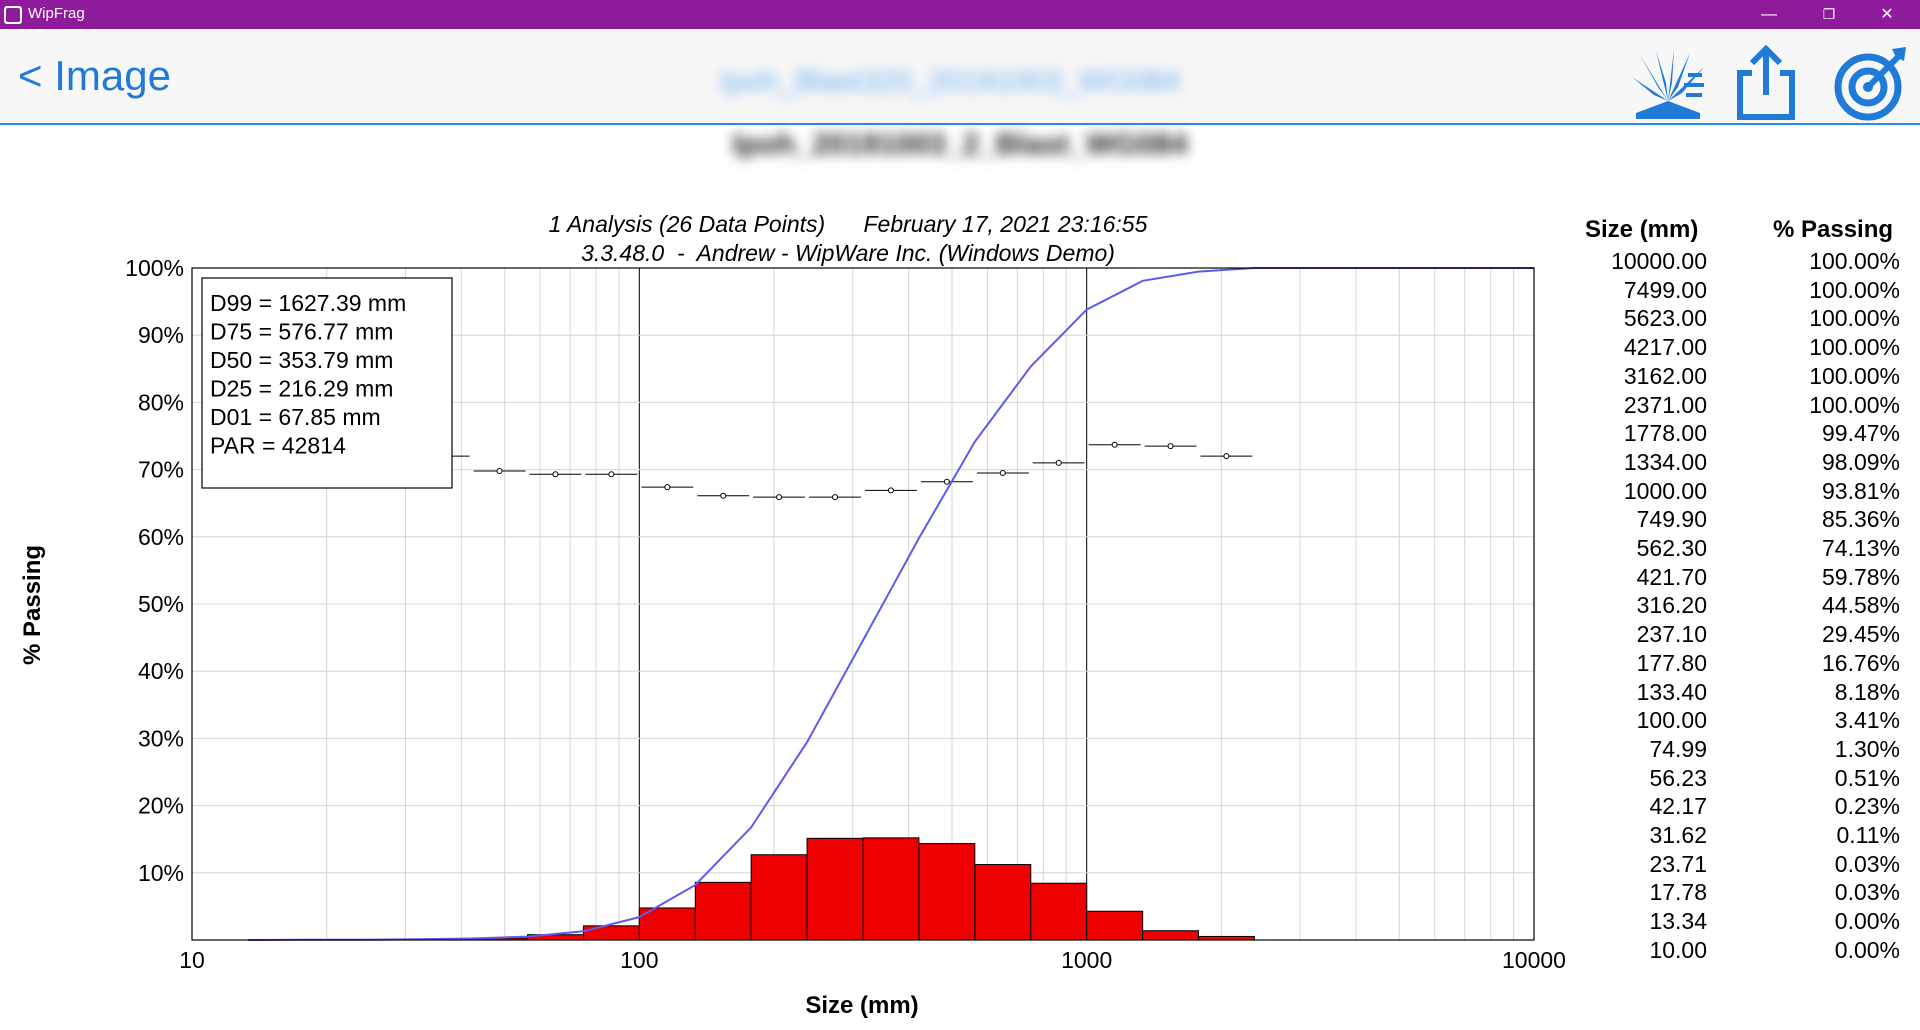 Image resolution: width=1920 pixels, height=1030 pixels. Describe the element at coordinates (1665, 490) in the screenshot. I see `table-cell-size: 1000.00` at that location.